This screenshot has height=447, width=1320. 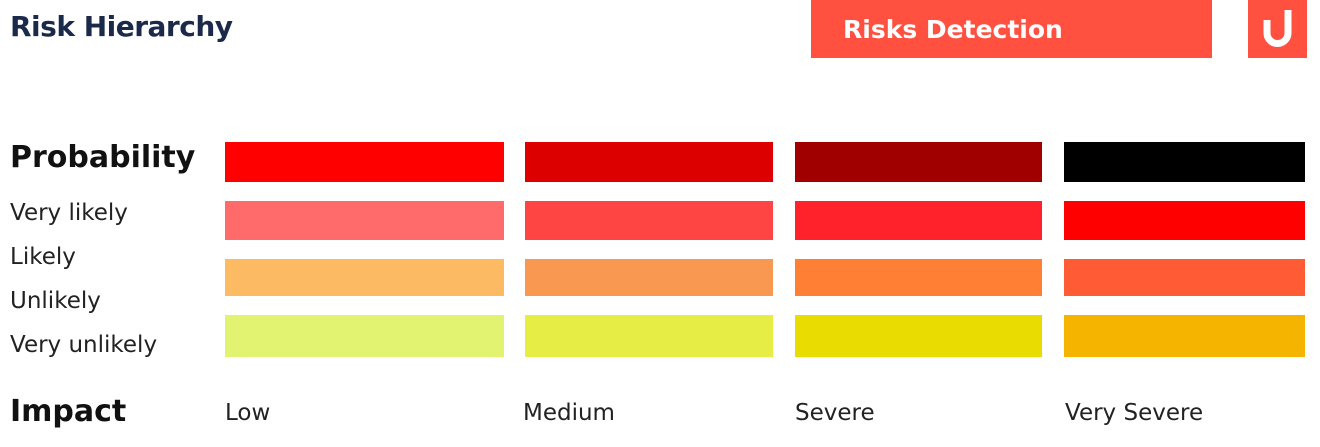 I want to click on risk-cell-very-likely-low, so click(x=364, y=220).